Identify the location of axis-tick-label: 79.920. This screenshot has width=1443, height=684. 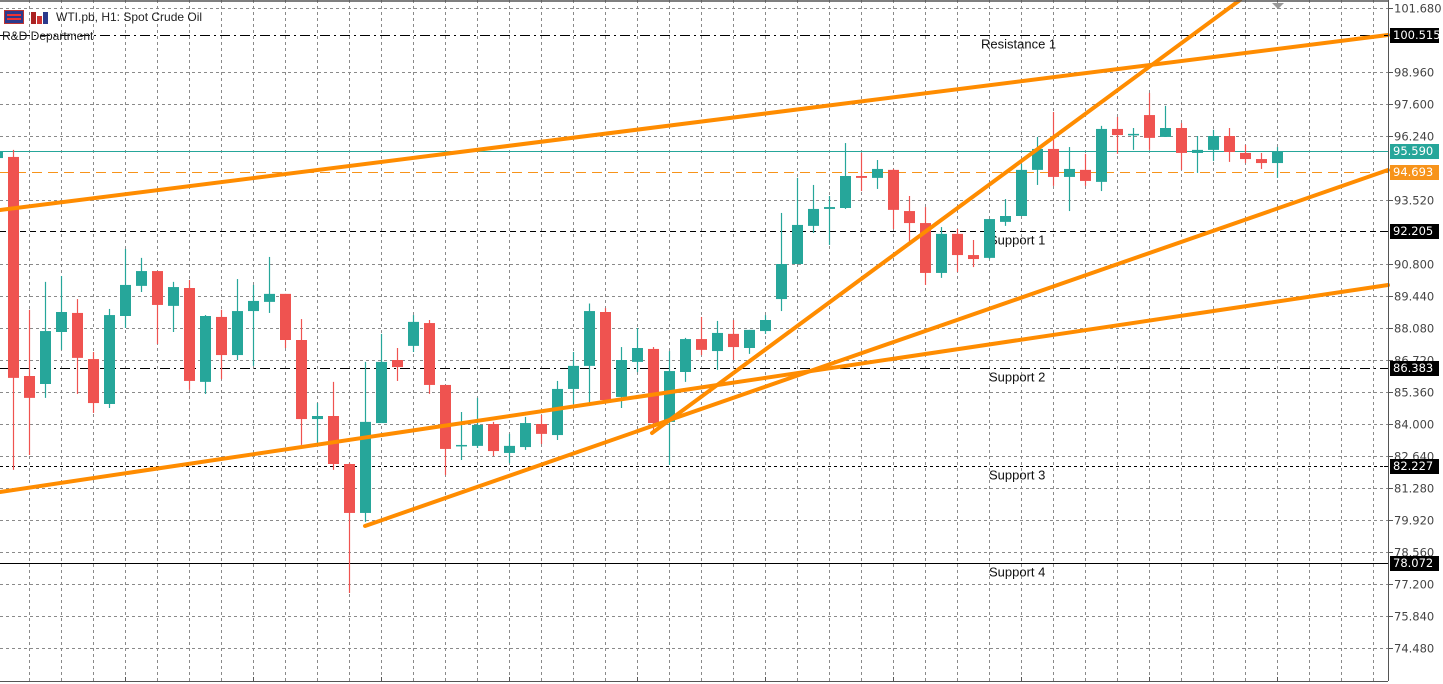
(1414, 521).